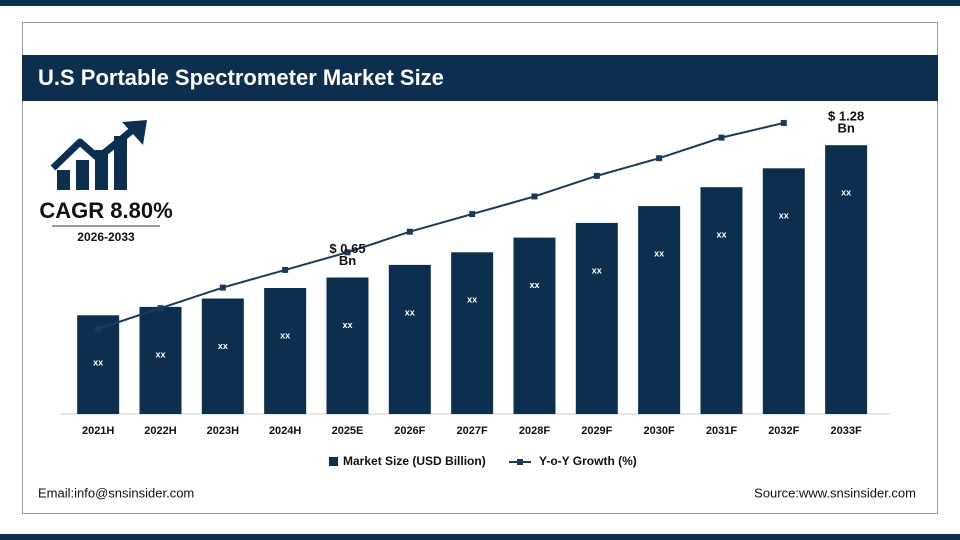  Describe the element at coordinates (835, 492) in the screenshot. I see `footer-source: Source:www.snsinsider.com` at that location.